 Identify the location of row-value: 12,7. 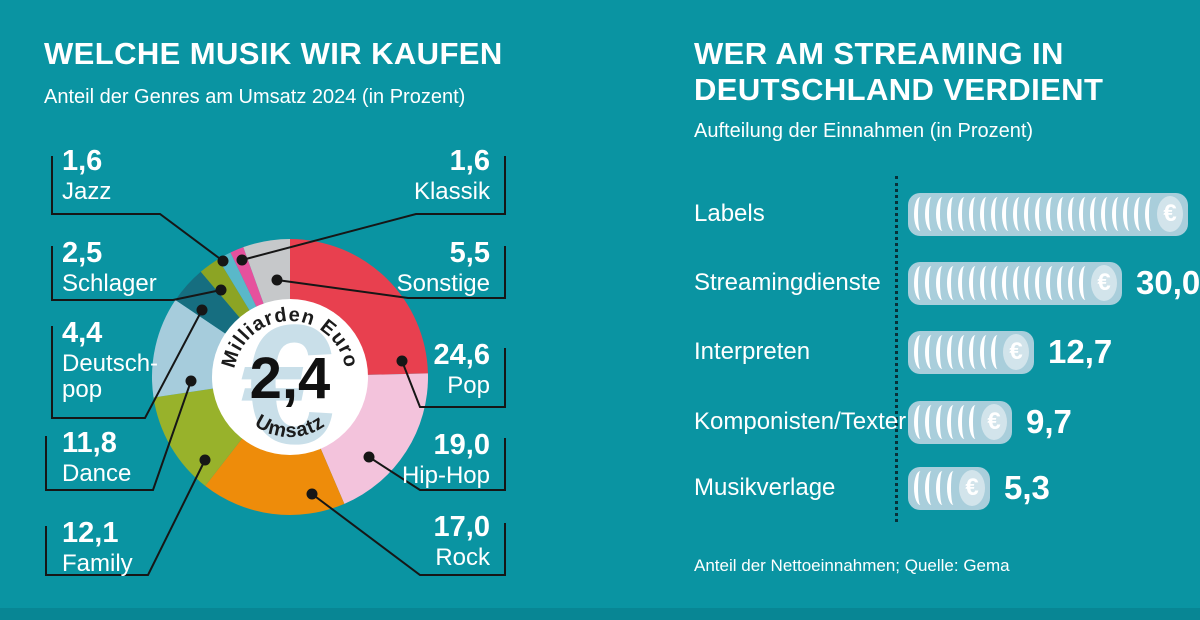
(1080, 351).